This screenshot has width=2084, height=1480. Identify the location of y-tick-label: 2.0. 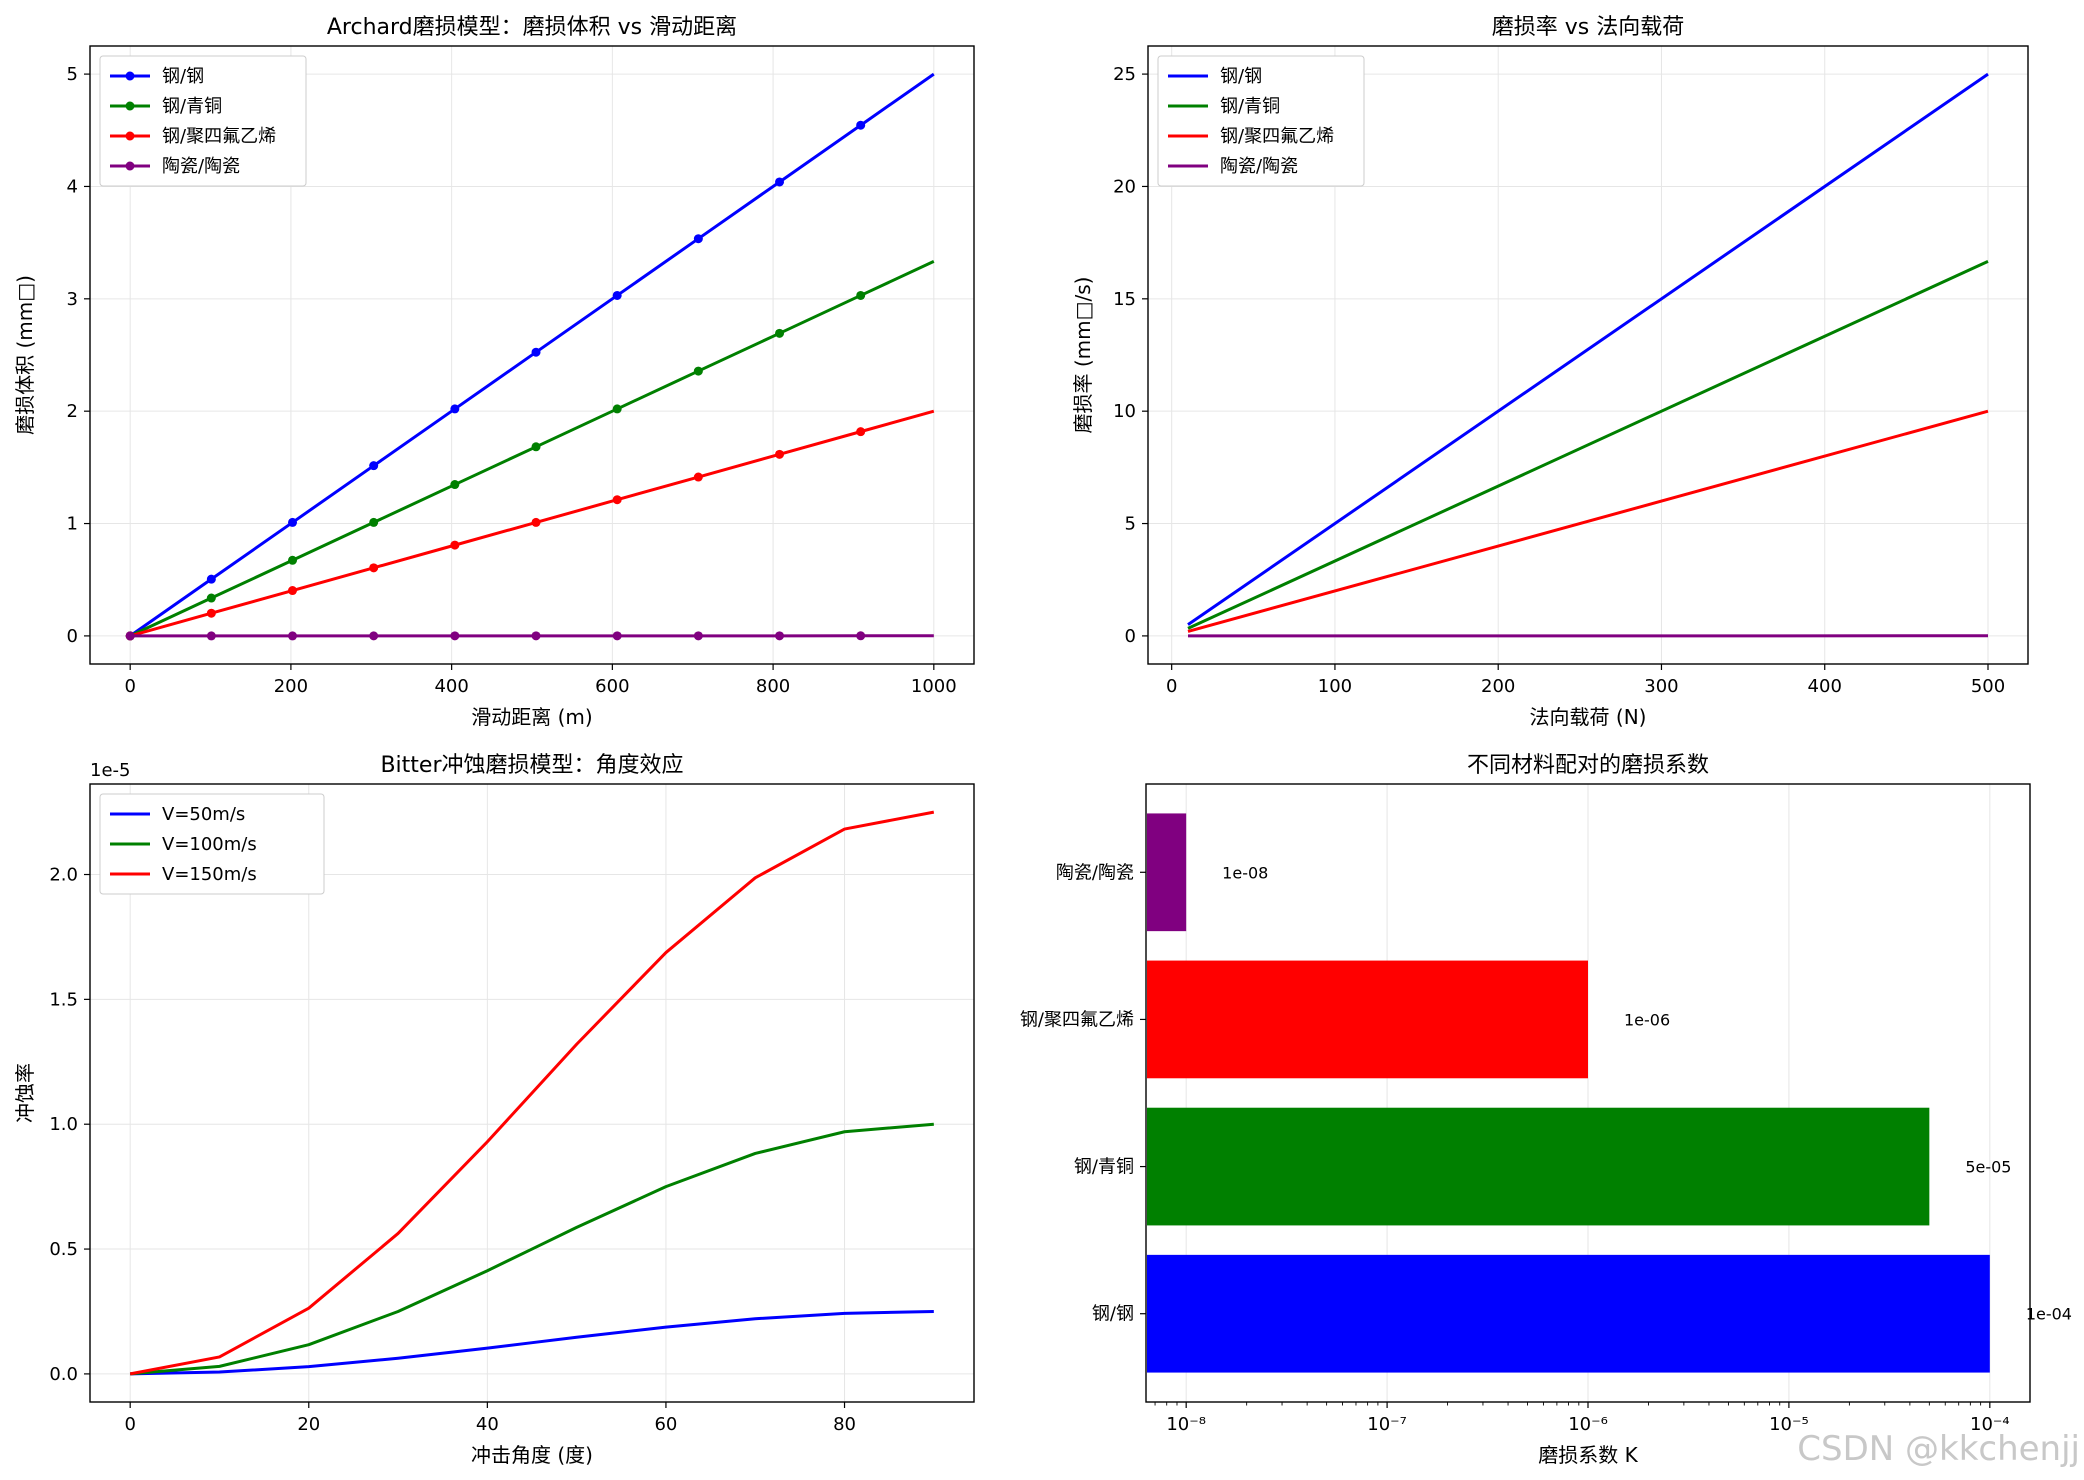
(63, 875).